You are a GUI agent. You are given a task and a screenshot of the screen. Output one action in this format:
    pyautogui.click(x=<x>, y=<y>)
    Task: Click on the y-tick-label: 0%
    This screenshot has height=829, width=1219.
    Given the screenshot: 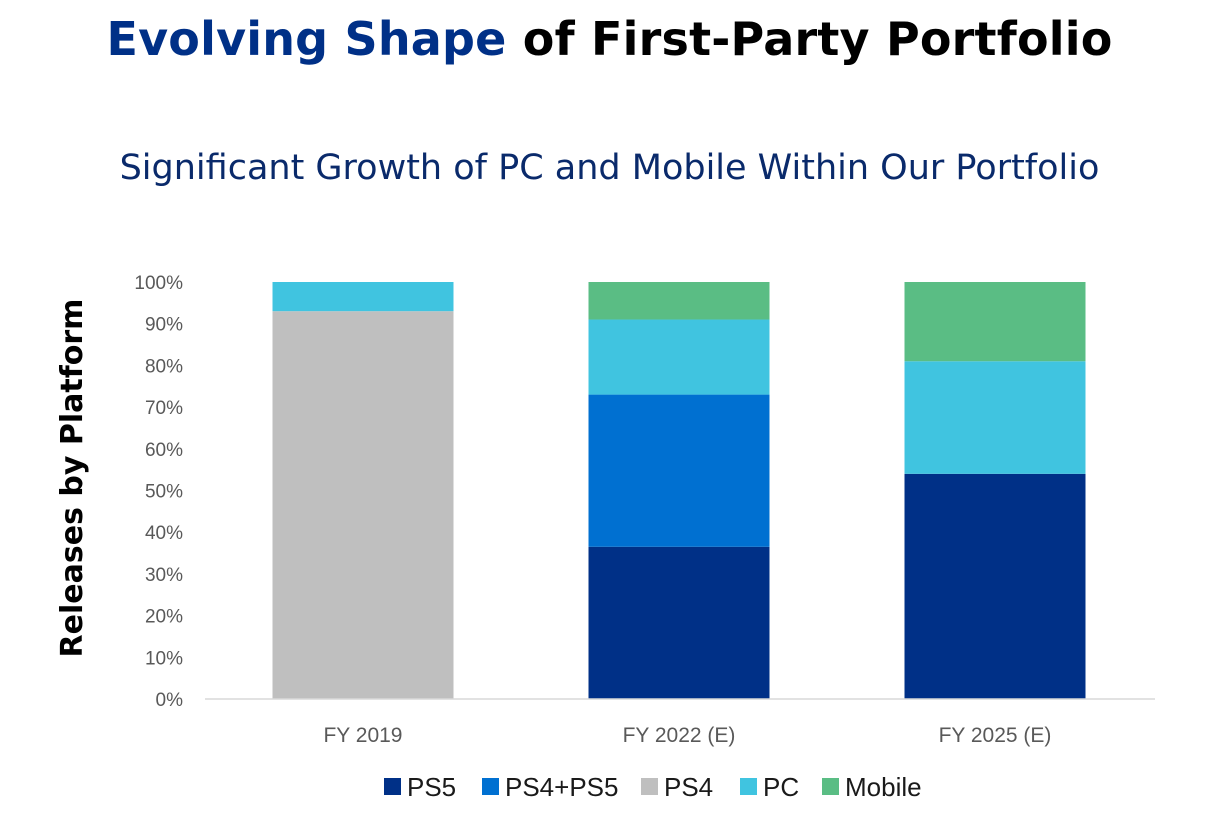 What is the action you would take?
    pyautogui.click(x=170, y=700)
    